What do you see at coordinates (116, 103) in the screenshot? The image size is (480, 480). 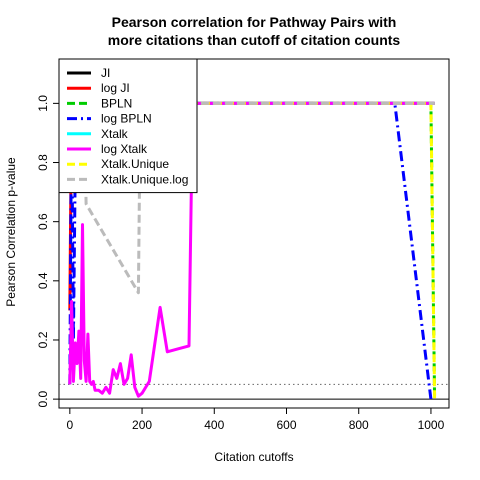 I see `legend-label-bpln: BPLN` at bounding box center [116, 103].